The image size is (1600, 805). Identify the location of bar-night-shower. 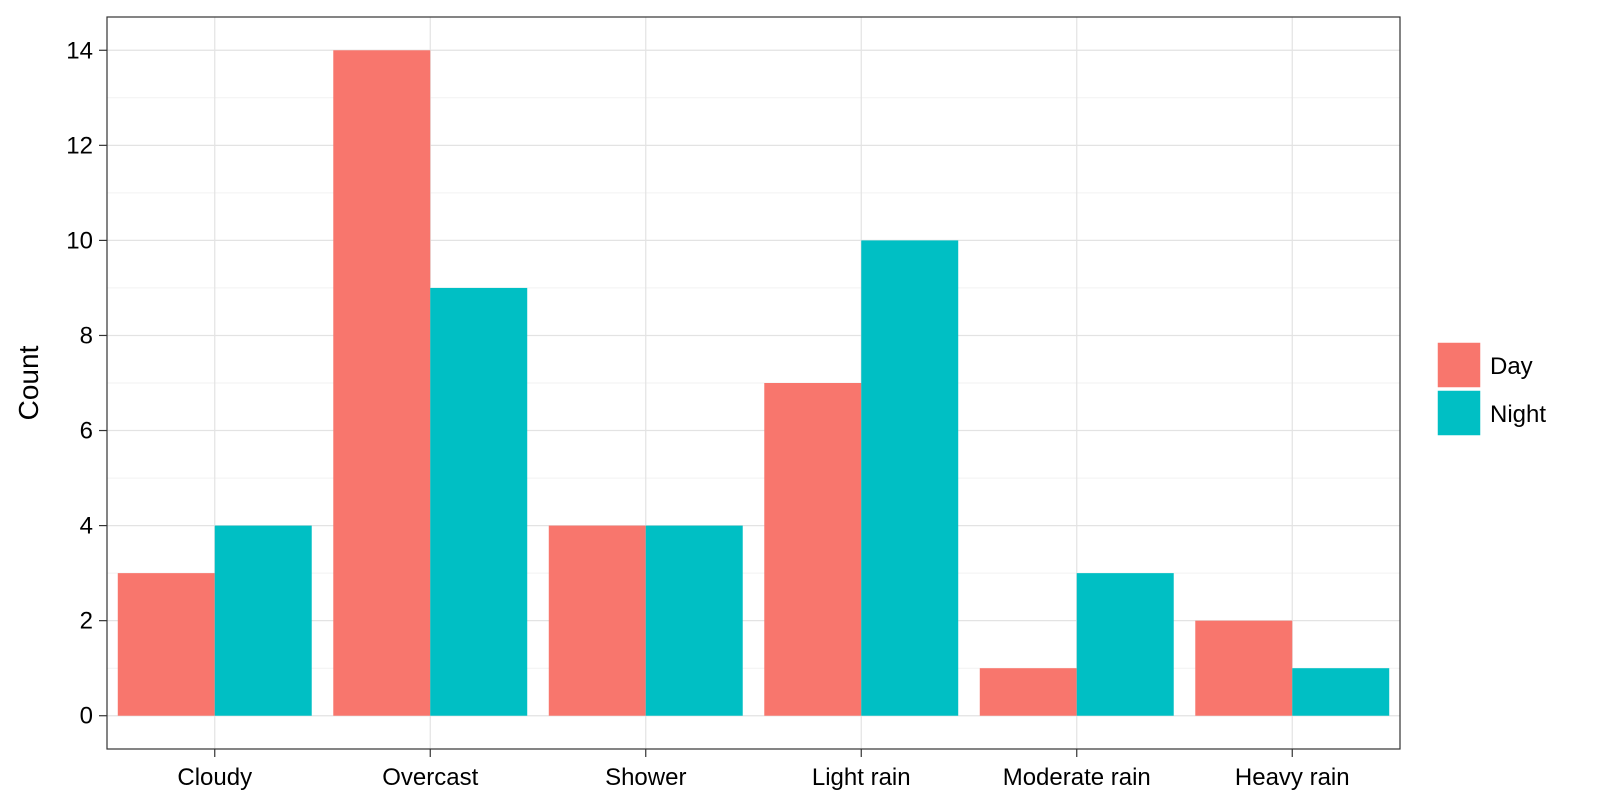
(694, 620).